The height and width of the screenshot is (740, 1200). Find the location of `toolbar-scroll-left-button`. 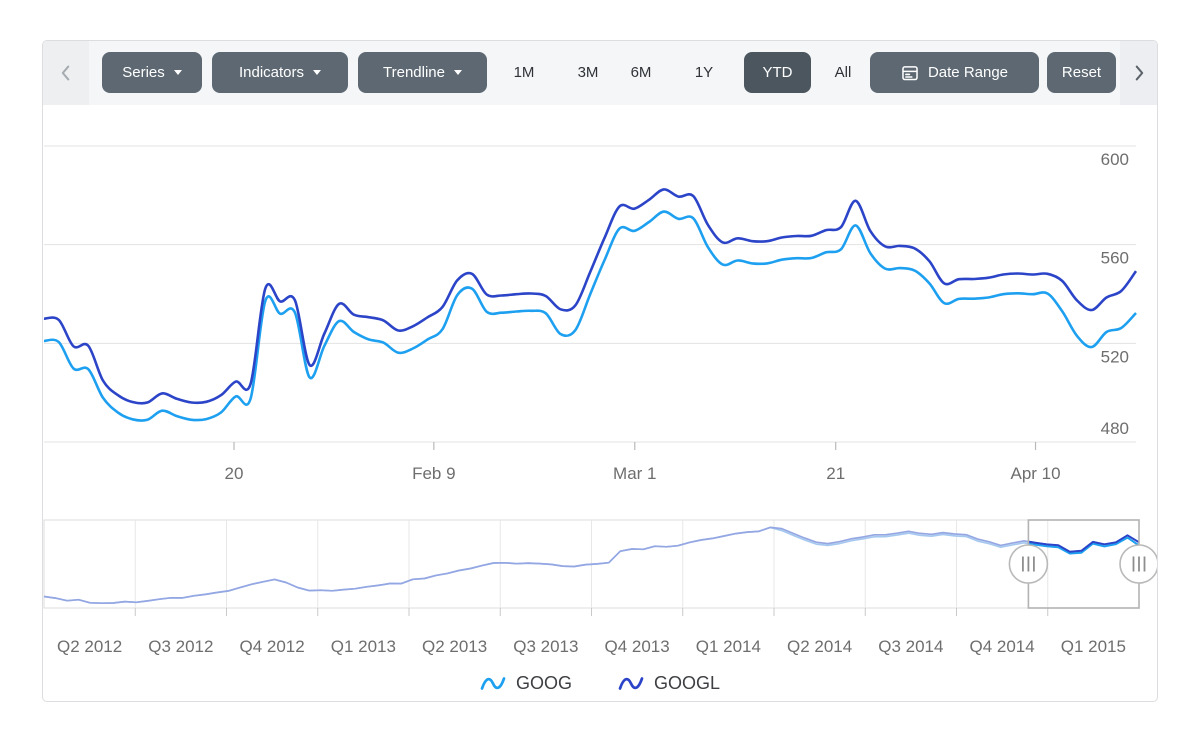

toolbar-scroll-left-button is located at coordinates (66, 73).